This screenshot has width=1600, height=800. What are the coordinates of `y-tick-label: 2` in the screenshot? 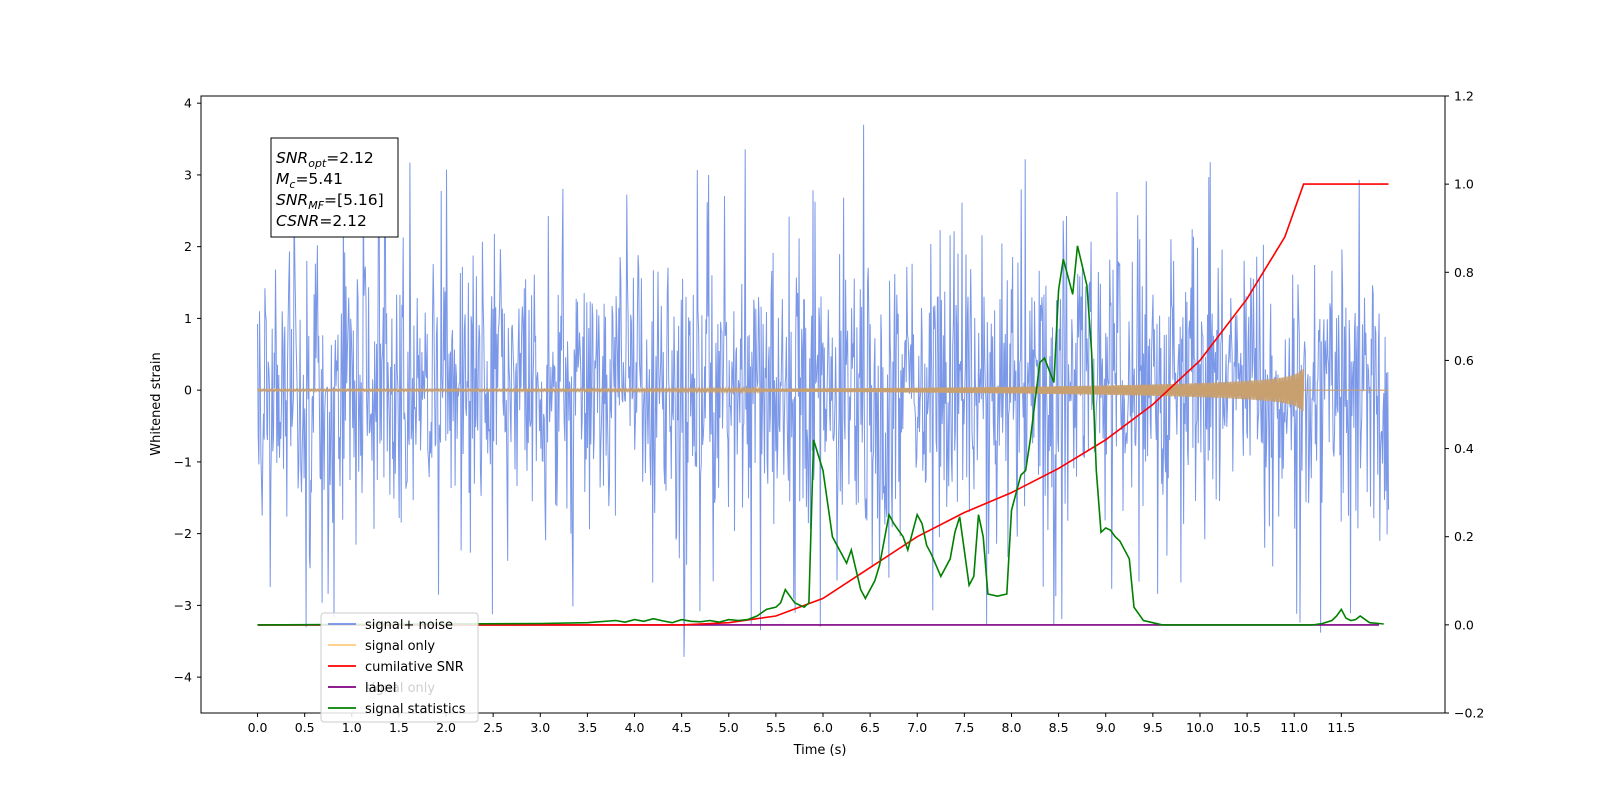 It's located at (188, 246).